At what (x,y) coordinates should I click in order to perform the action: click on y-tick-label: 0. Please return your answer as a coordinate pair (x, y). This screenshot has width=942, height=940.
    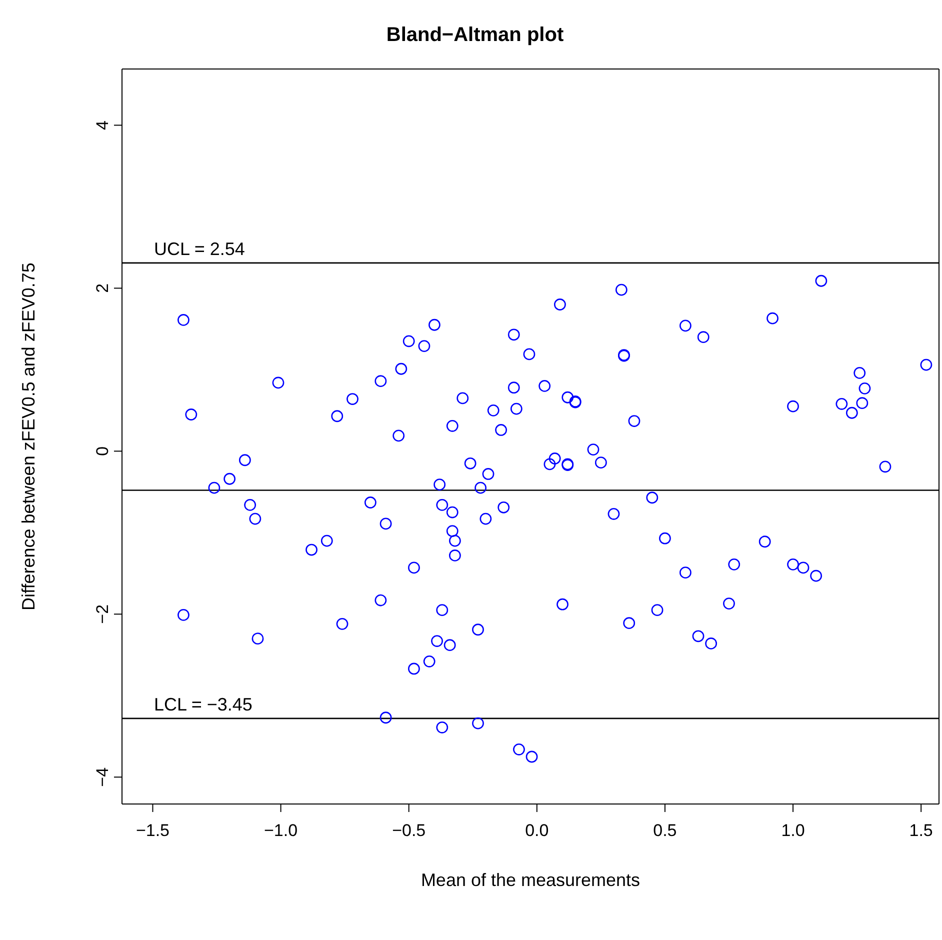
    Looking at the image, I should click on (102, 451).